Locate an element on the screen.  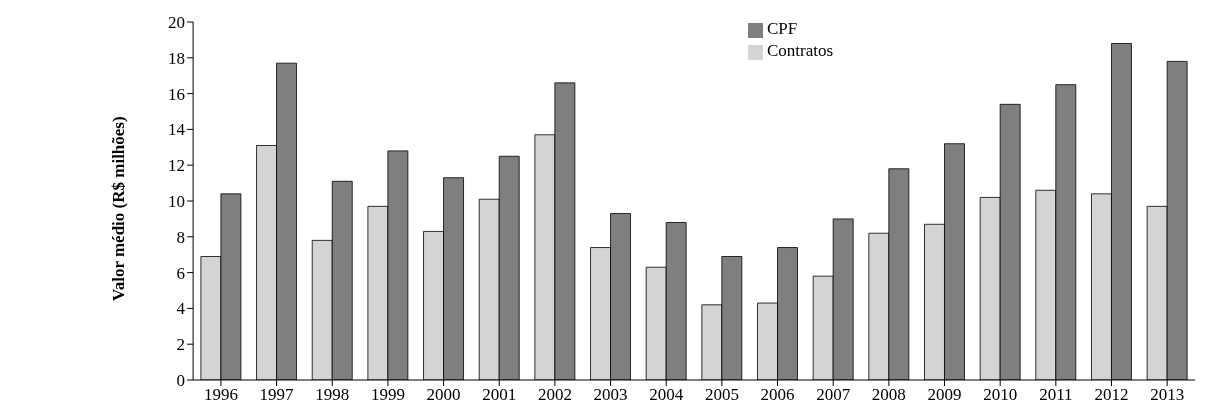
y-tick-label: 20 is located at coordinates (177, 23).